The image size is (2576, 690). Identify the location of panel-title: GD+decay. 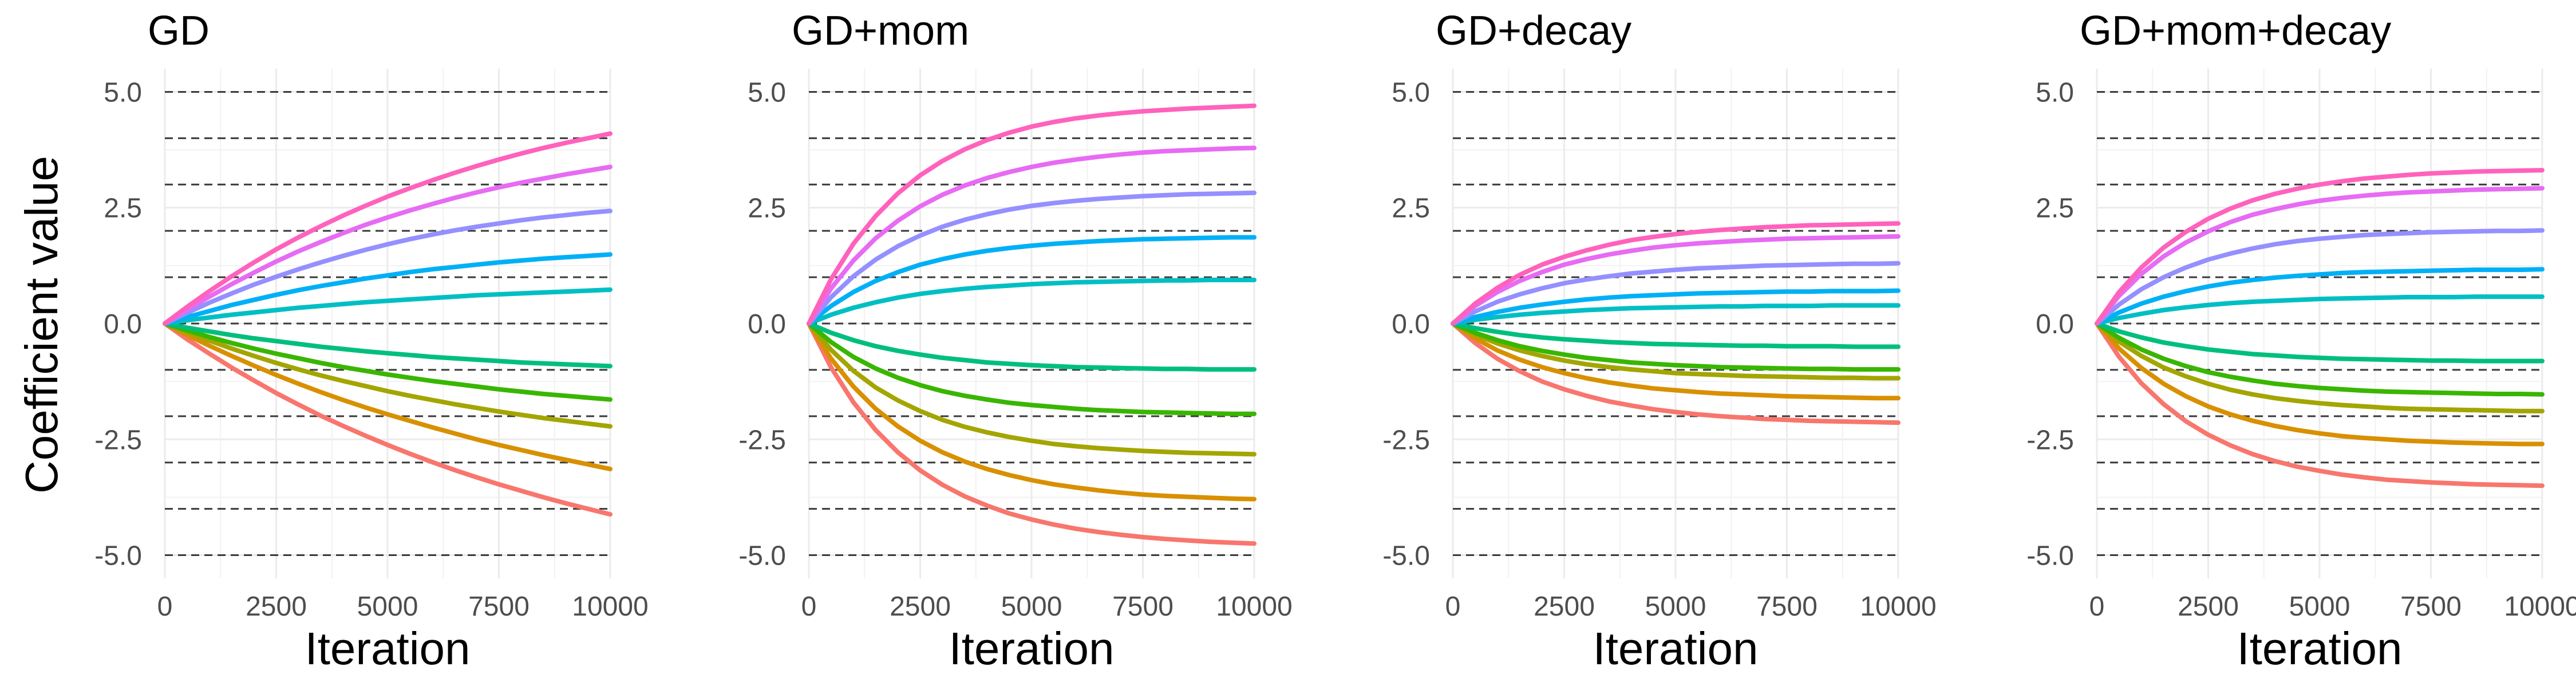
(1533, 31).